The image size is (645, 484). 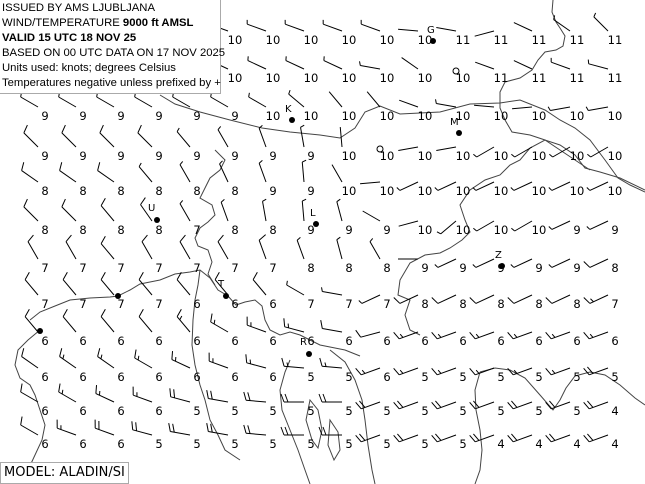 I want to click on grid-point: 11, so click(x=529, y=72).